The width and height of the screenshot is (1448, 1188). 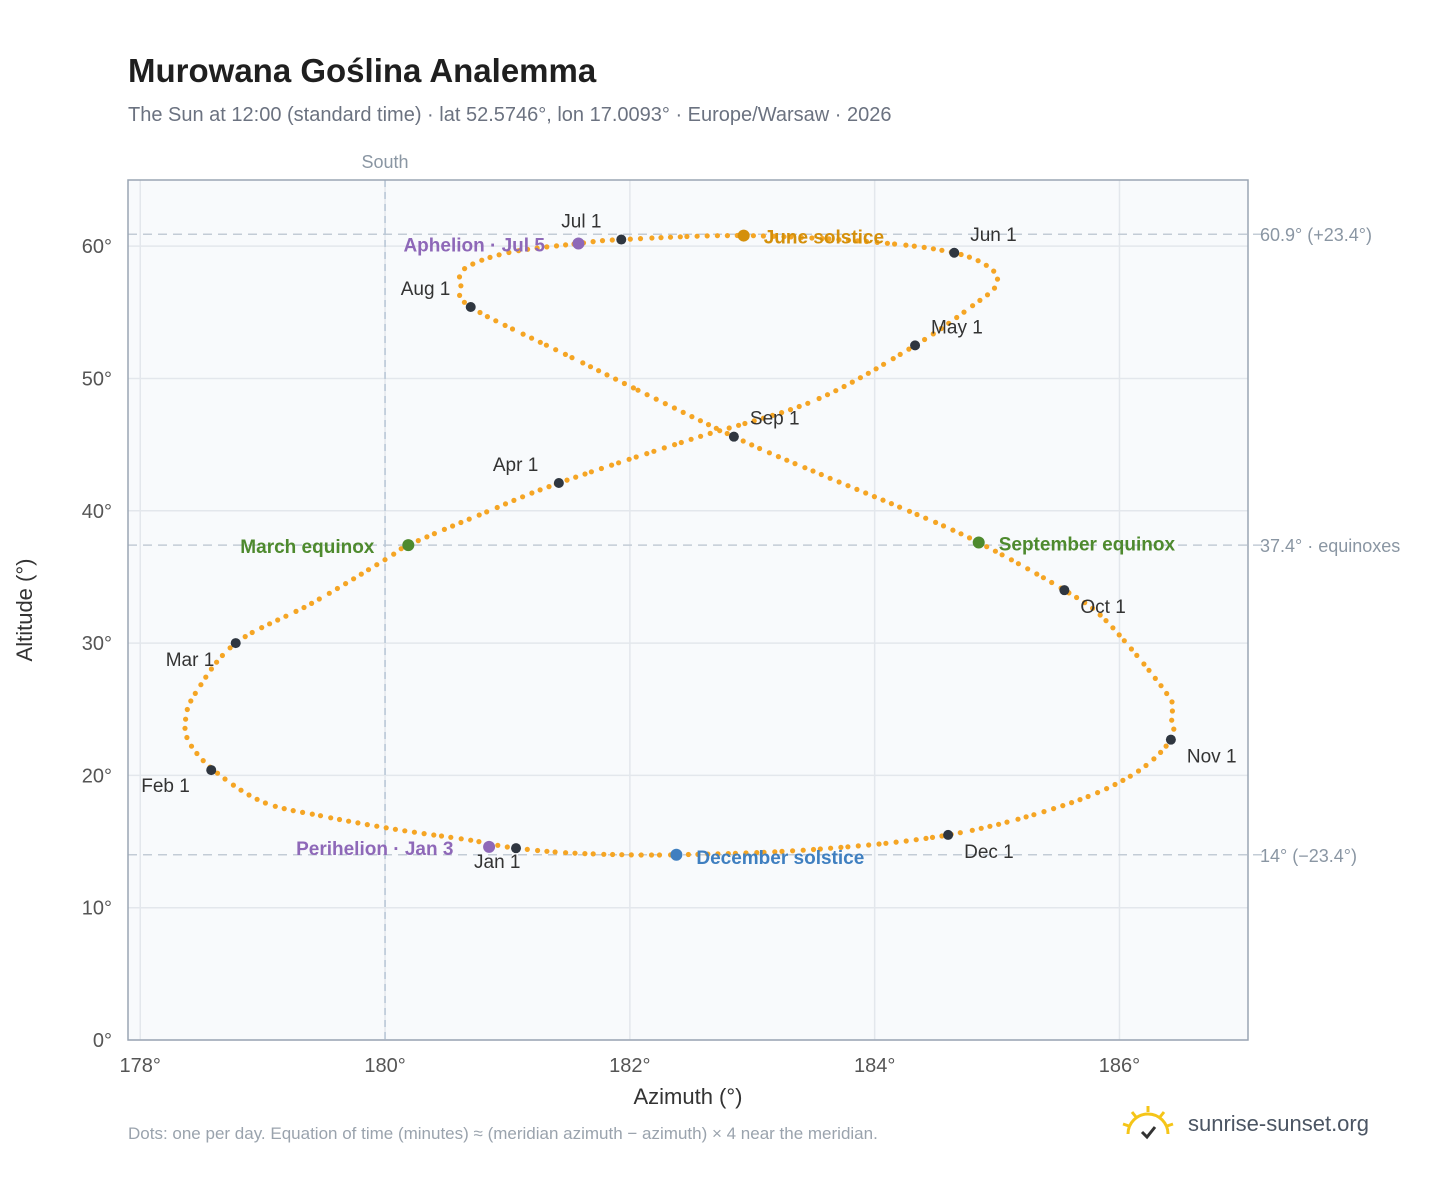 I want to click on event-marker, so click(x=578, y=243).